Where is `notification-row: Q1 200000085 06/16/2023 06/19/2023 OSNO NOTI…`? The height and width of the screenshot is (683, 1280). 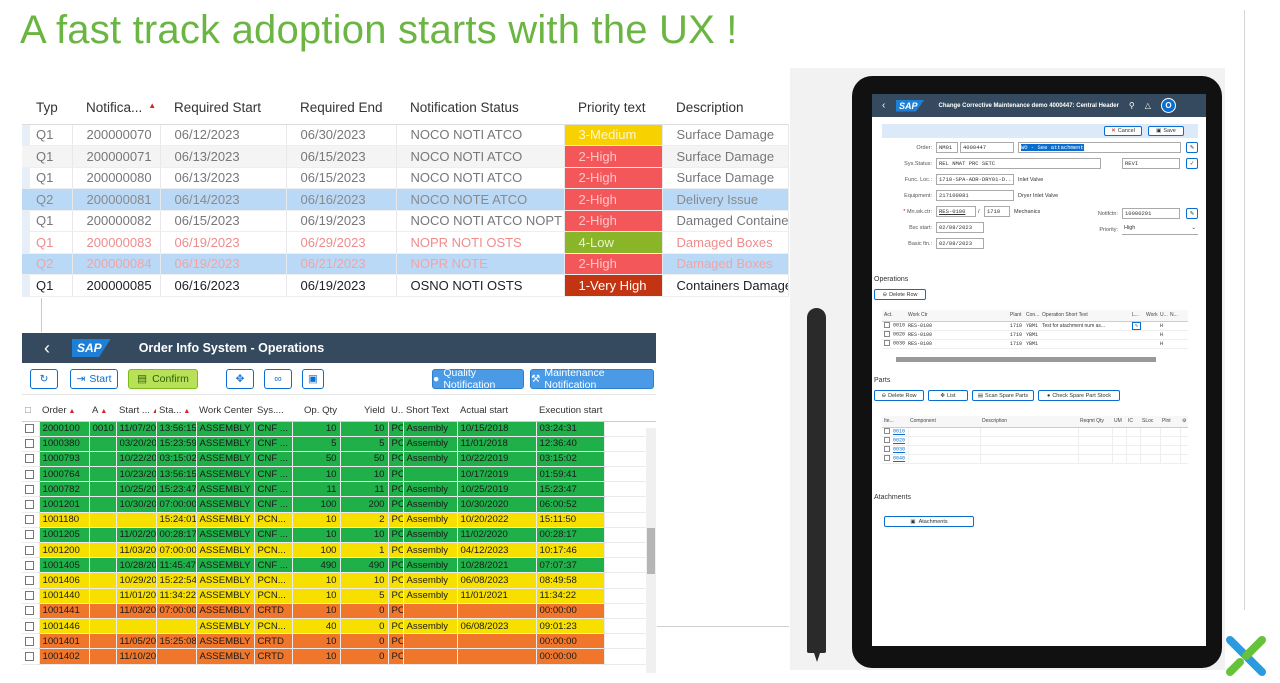 notification-row: Q1 200000085 06/16/2023 06/19/2023 OSNO NOTI… is located at coordinates (405, 285).